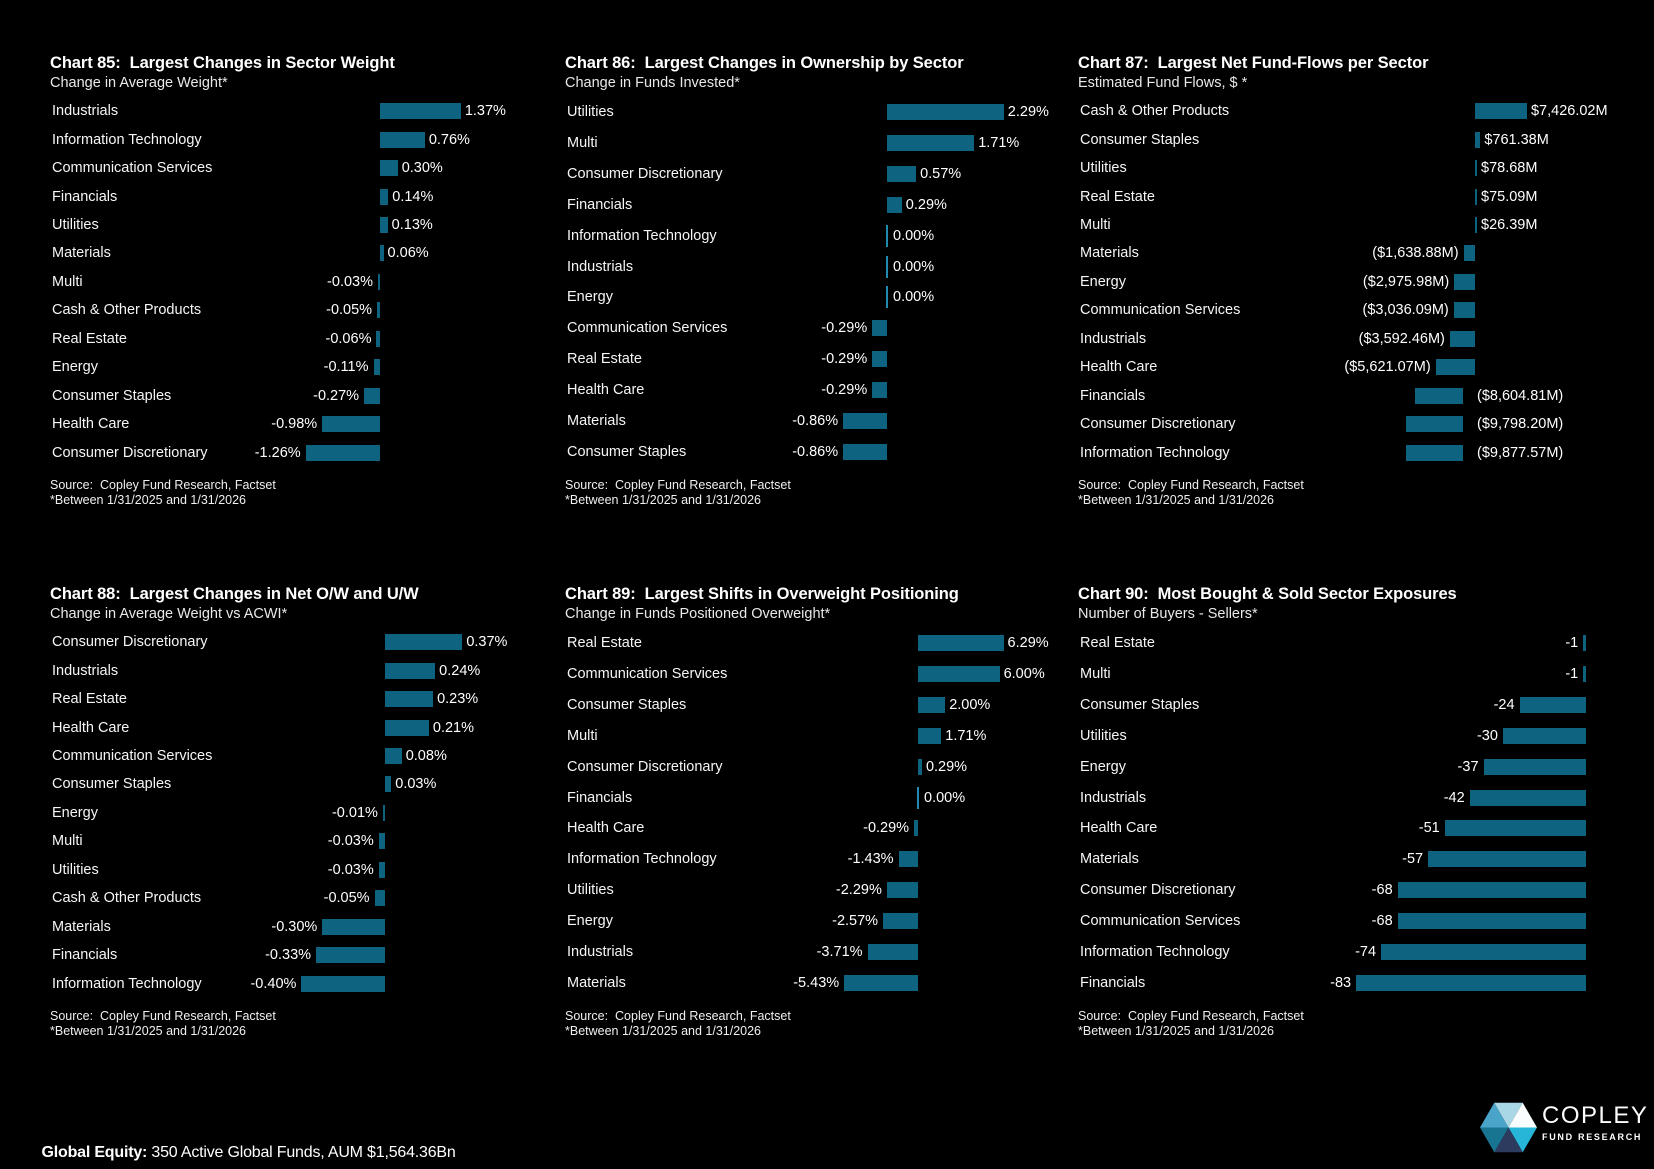  Describe the element at coordinates (302, 339) in the screenshot. I see `chart-row: Real Estate -0.06%` at that location.